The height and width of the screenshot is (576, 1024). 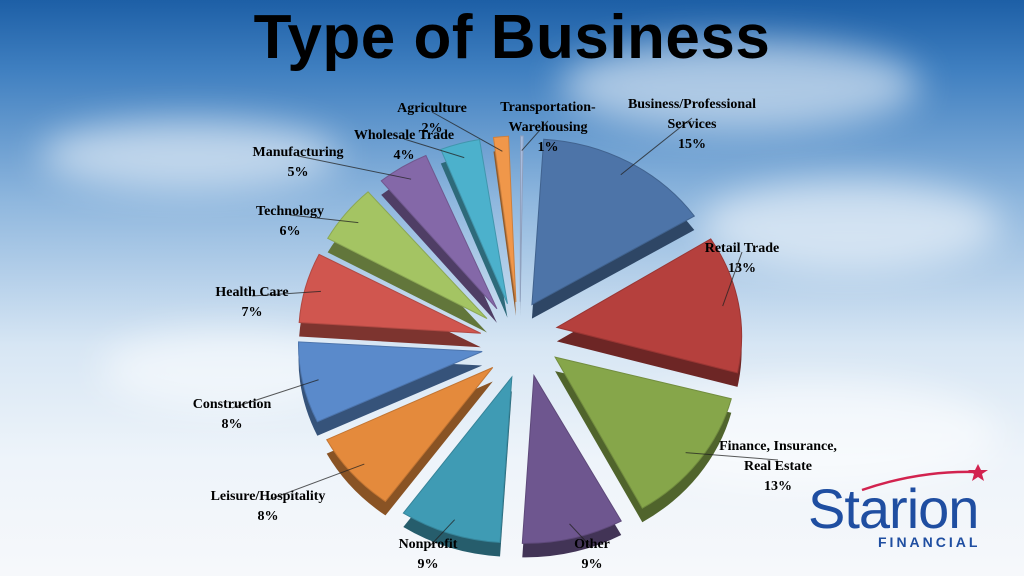 I want to click on slice-label: Agriculture 2%, so click(x=432, y=118).